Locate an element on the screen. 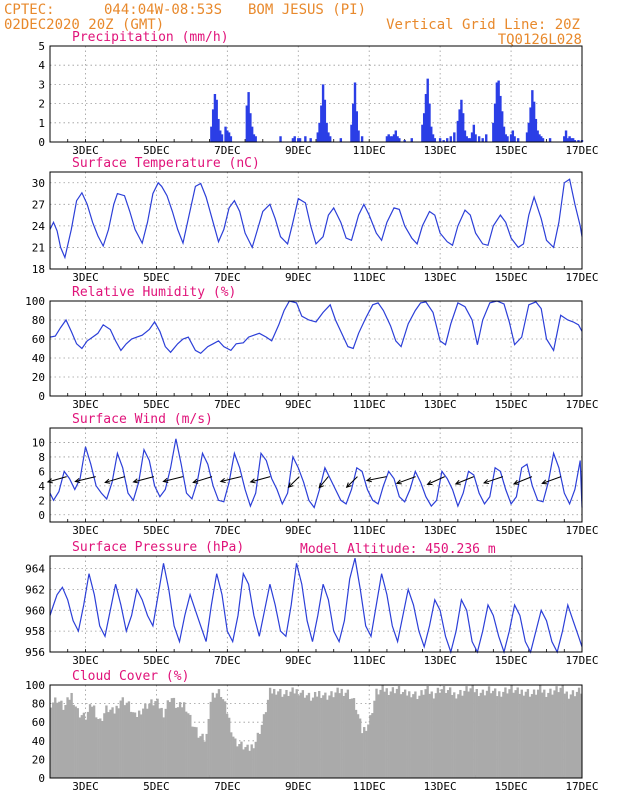 The width and height of the screenshot is (618, 800). precipitation-xtick-label: 9DEC is located at coordinates (298, 150).